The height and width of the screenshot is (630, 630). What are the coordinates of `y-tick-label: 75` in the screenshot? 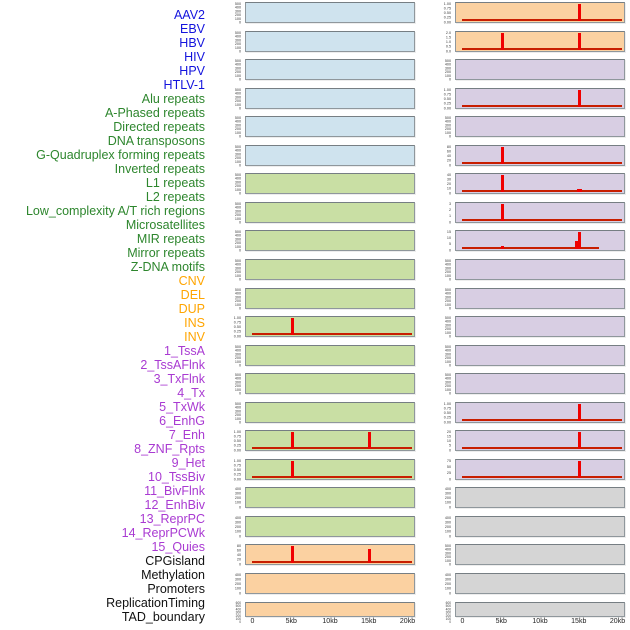 It's located at (448, 460).